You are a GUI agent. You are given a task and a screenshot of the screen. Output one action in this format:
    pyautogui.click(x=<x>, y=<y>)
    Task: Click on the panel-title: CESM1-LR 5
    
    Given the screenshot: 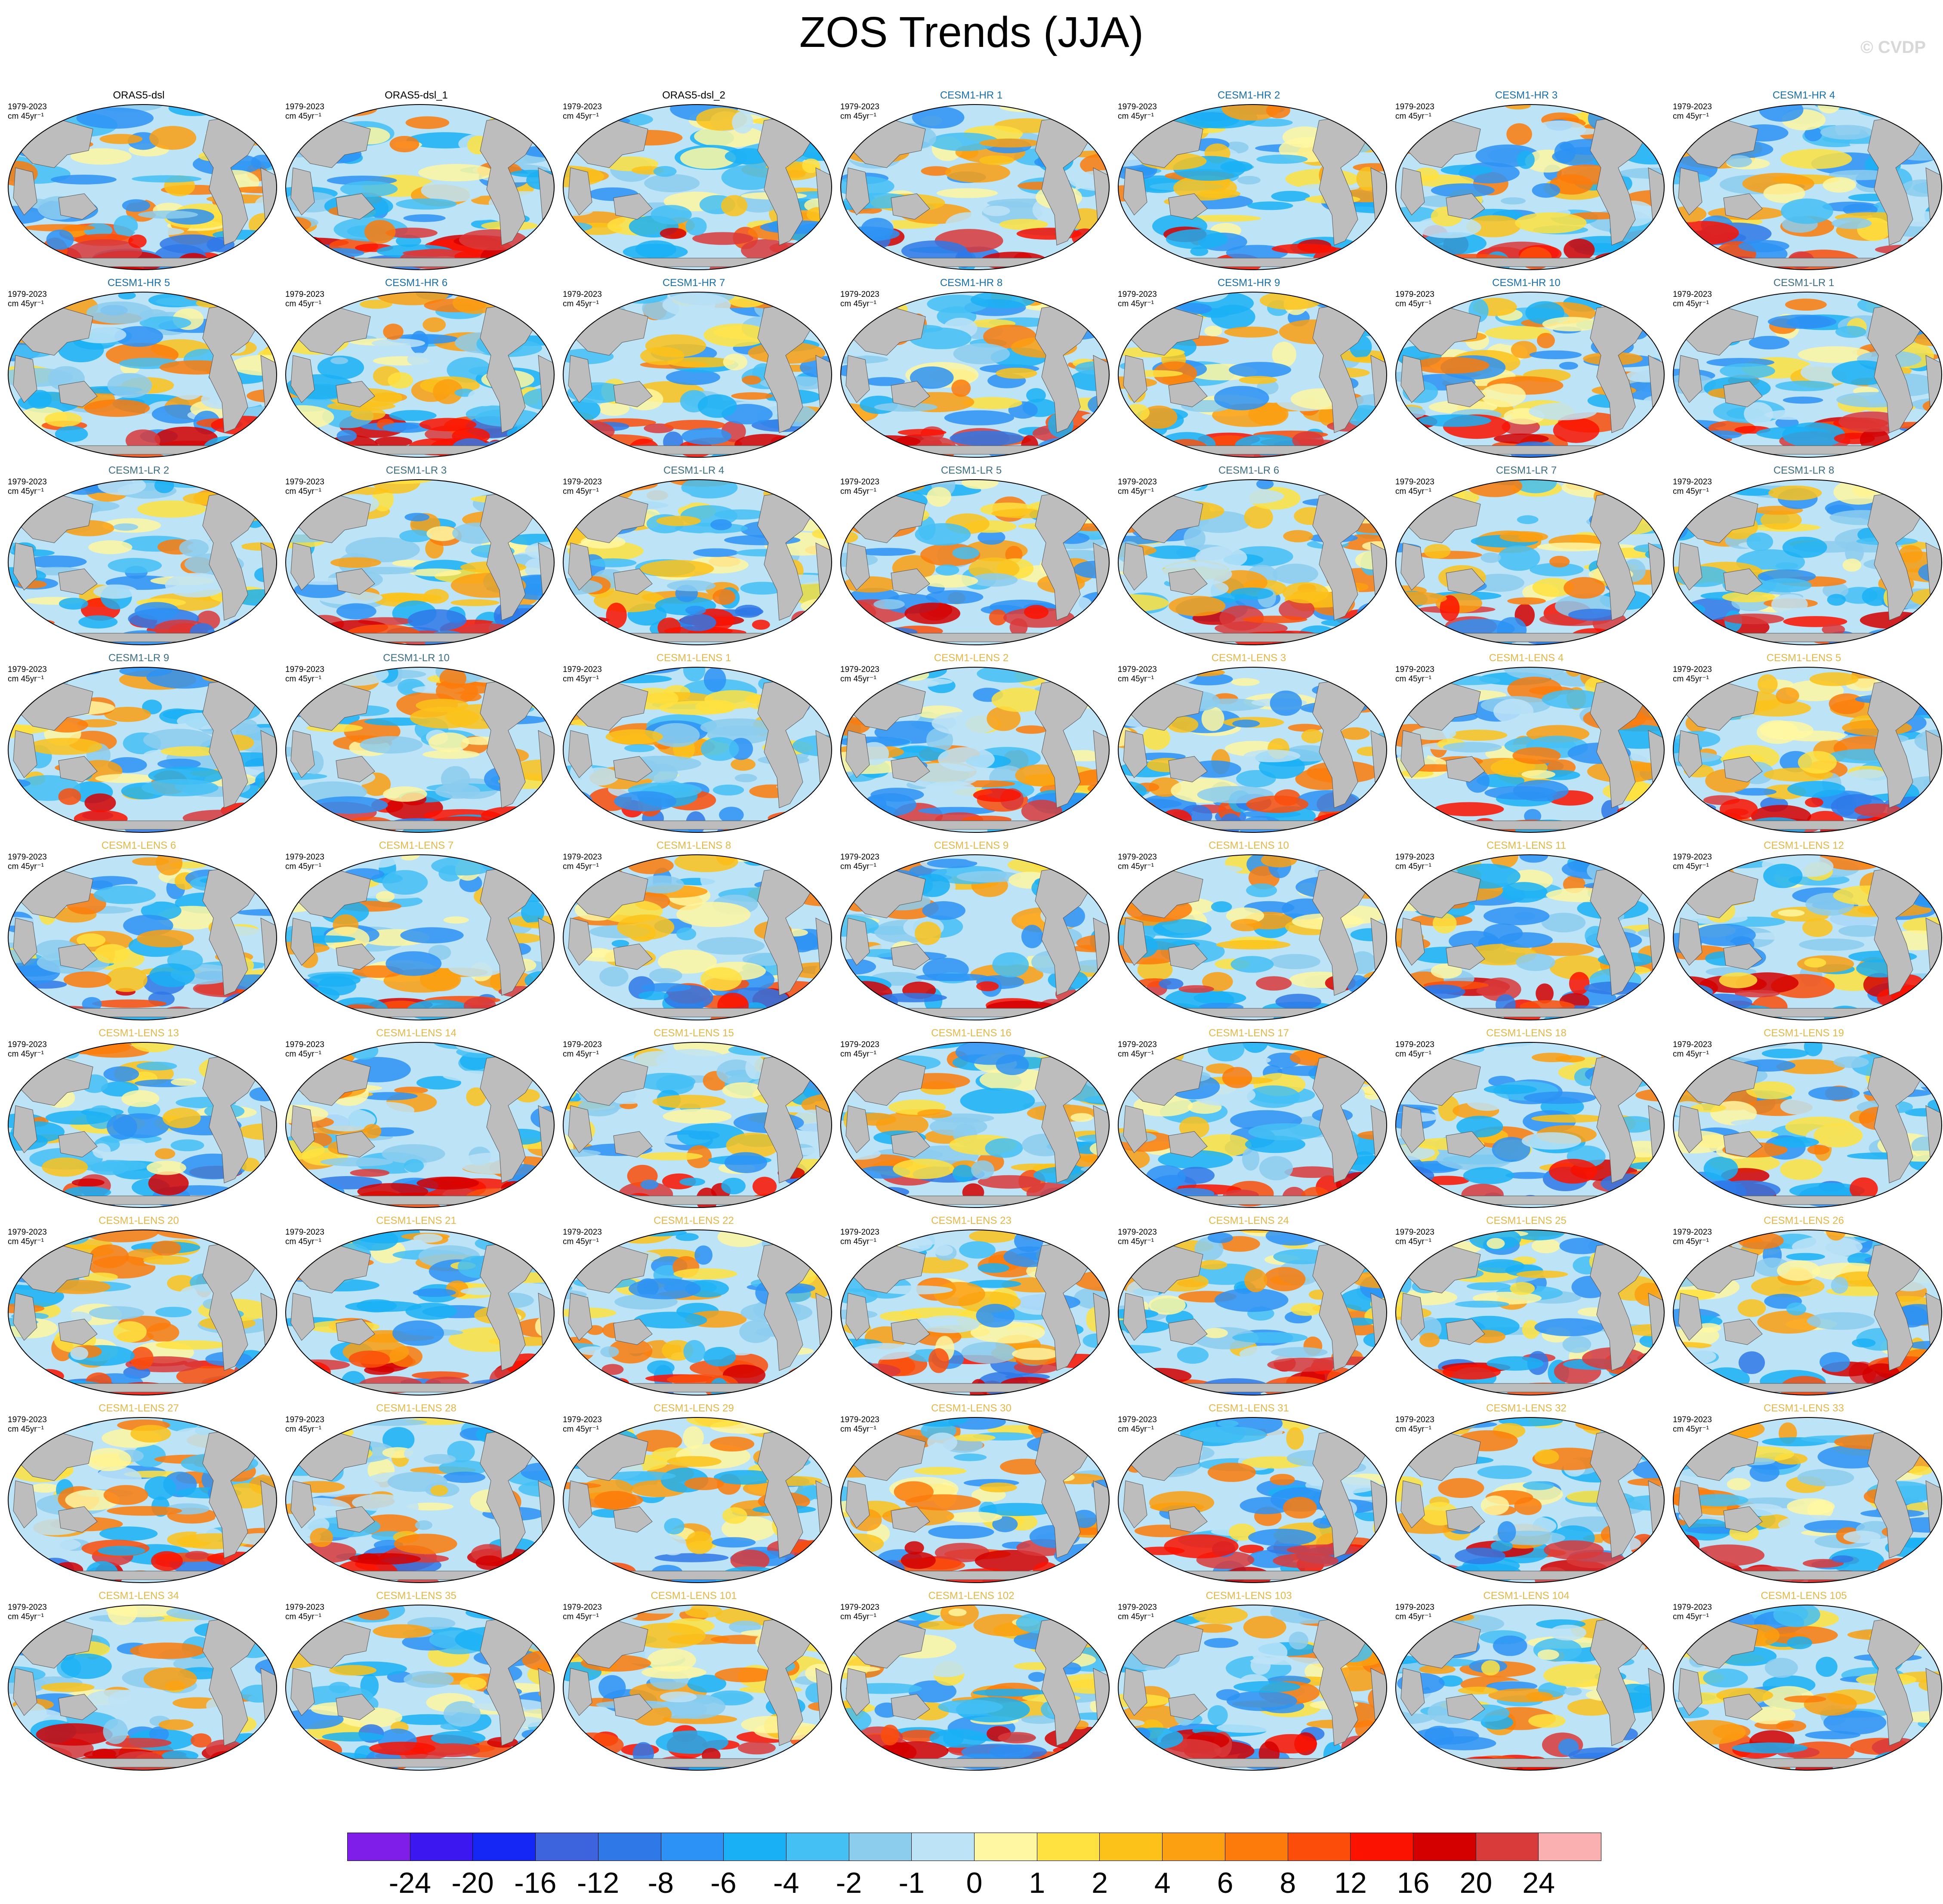 What is the action you would take?
    pyautogui.click(x=971, y=471)
    